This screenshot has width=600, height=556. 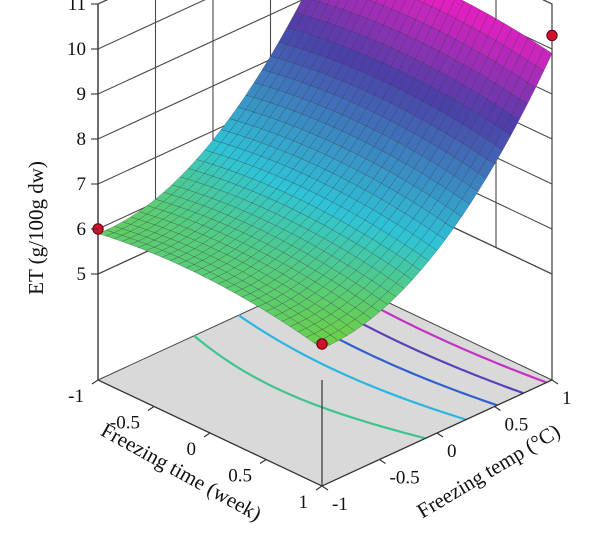 What do you see at coordinates (76, 49) in the screenshot?
I see `z-tick-label: 10` at bounding box center [76, 49].